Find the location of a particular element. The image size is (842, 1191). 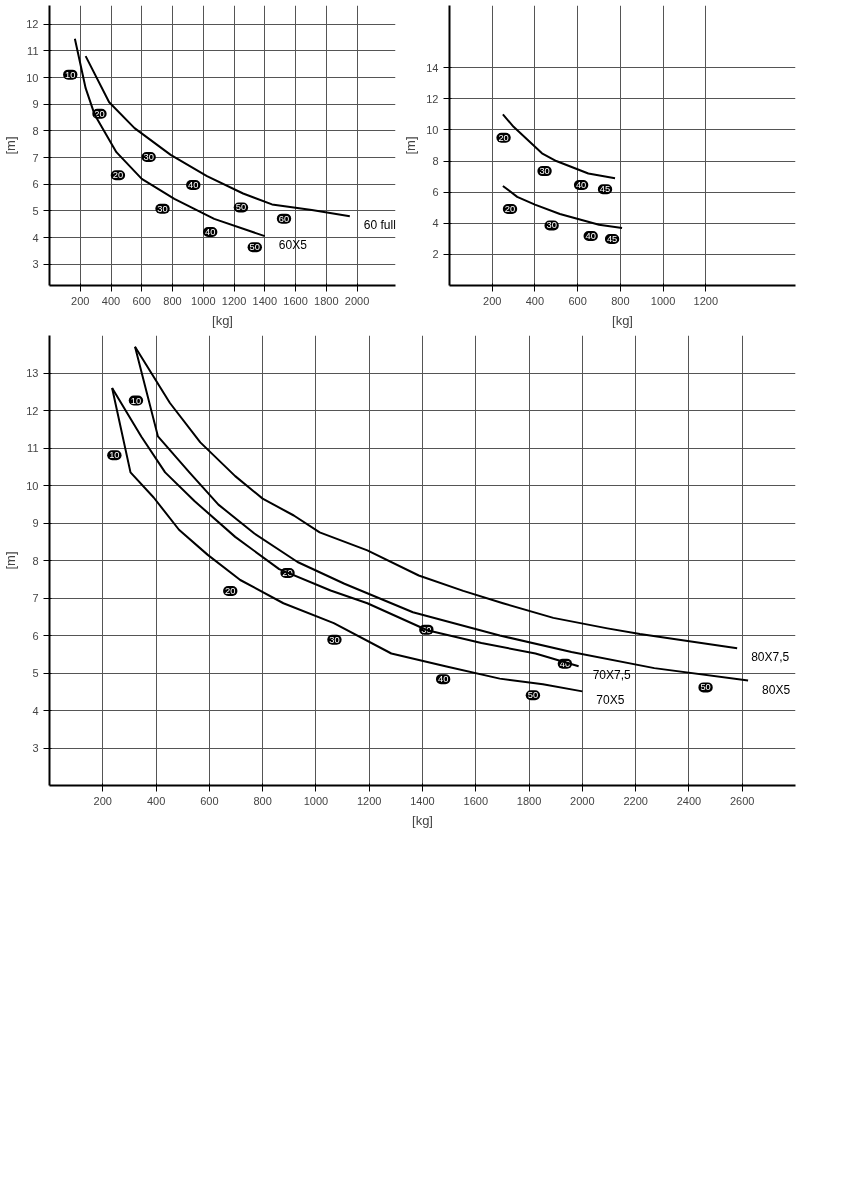

series-label: 70X5 is located at coordinates (610, 700).